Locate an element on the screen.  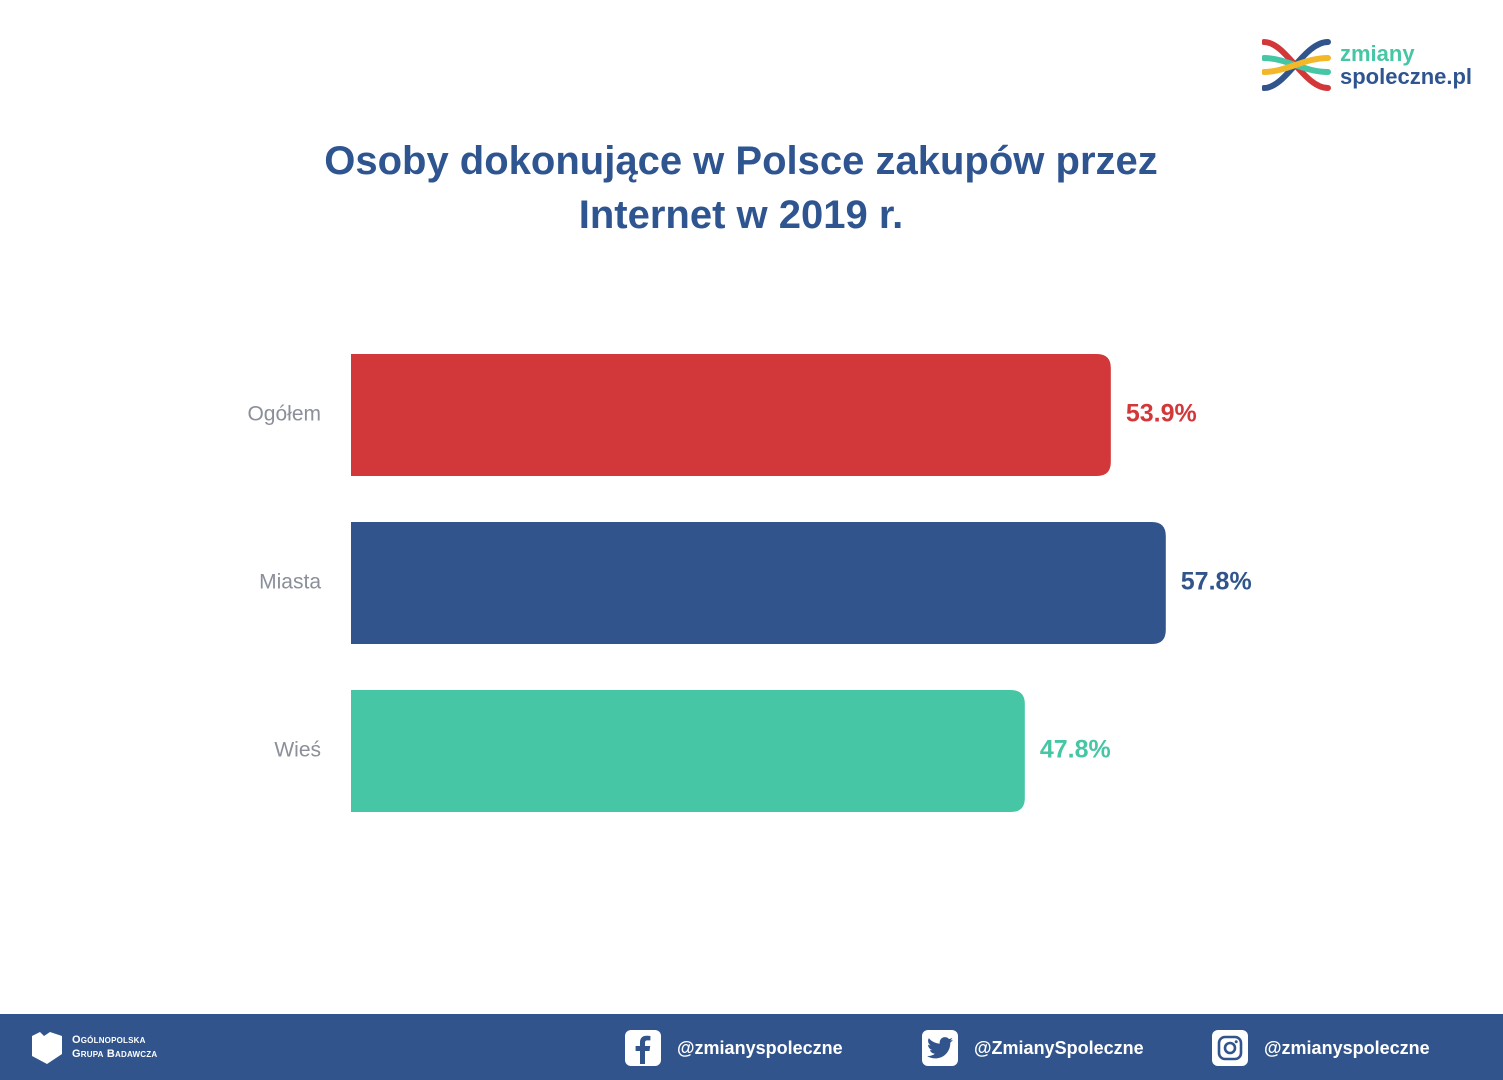
org-name-line1: Ogólnopolska is located at coordinates (109, 1040).